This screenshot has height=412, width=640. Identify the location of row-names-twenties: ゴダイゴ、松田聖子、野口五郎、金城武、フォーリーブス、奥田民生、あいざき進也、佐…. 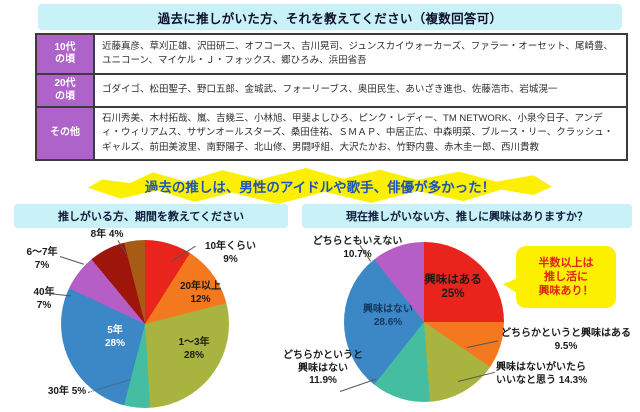
(330, 90).